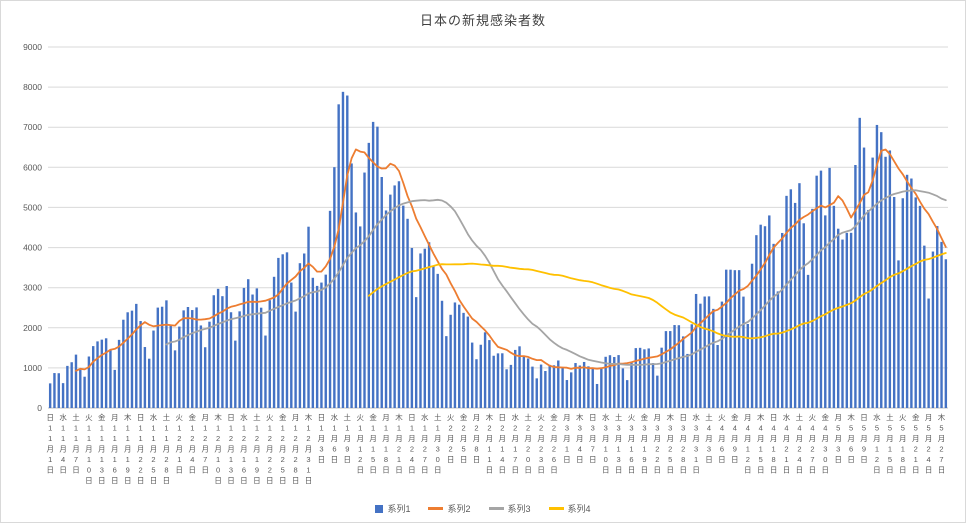  I want to click on y-axis-label: 3000, so click(32, 288).